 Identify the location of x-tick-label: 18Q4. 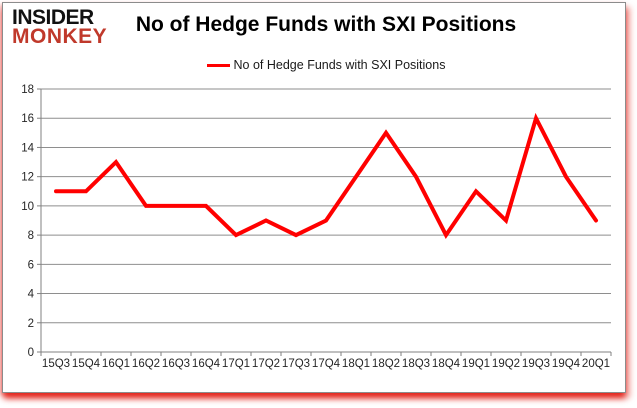
(446, 364).